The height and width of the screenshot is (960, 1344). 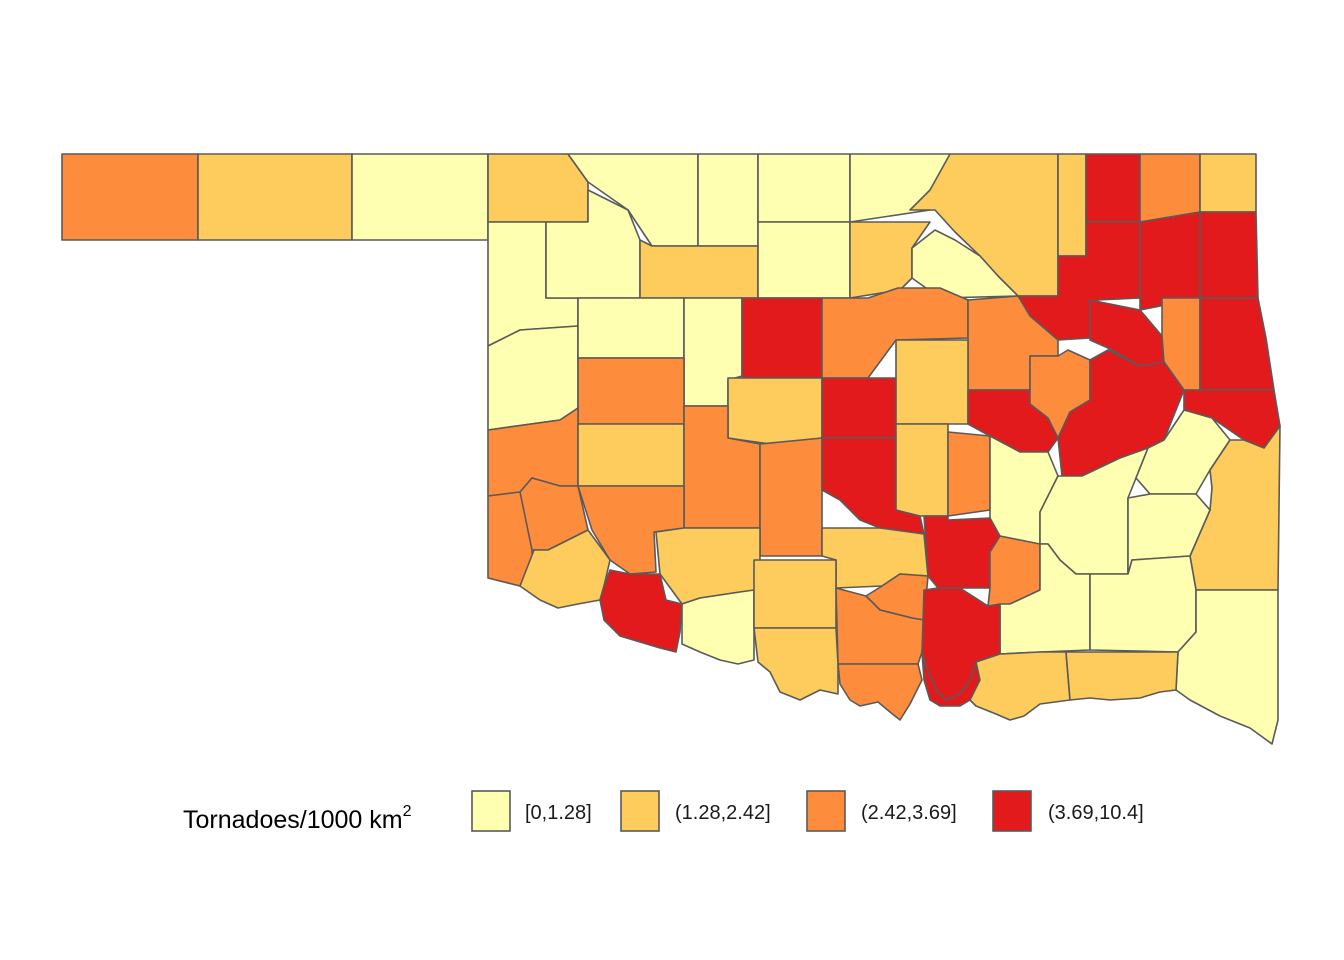 I want to click on legend-key-1.28-2.42, so click(x=640, y=811).